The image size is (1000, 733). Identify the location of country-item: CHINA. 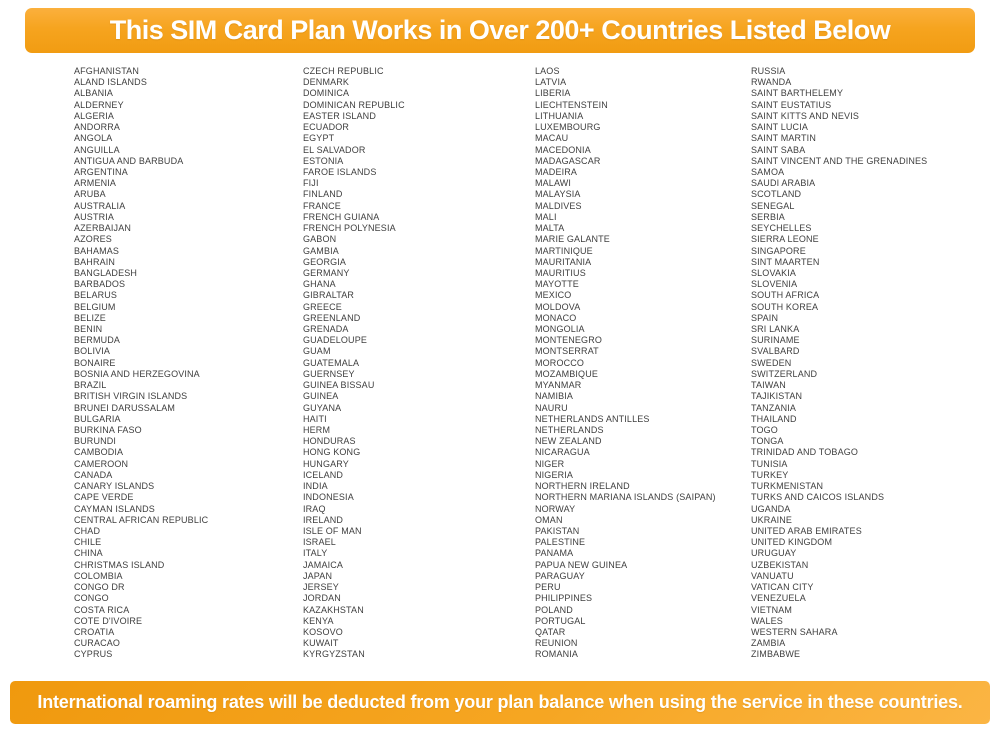
(88, 553).